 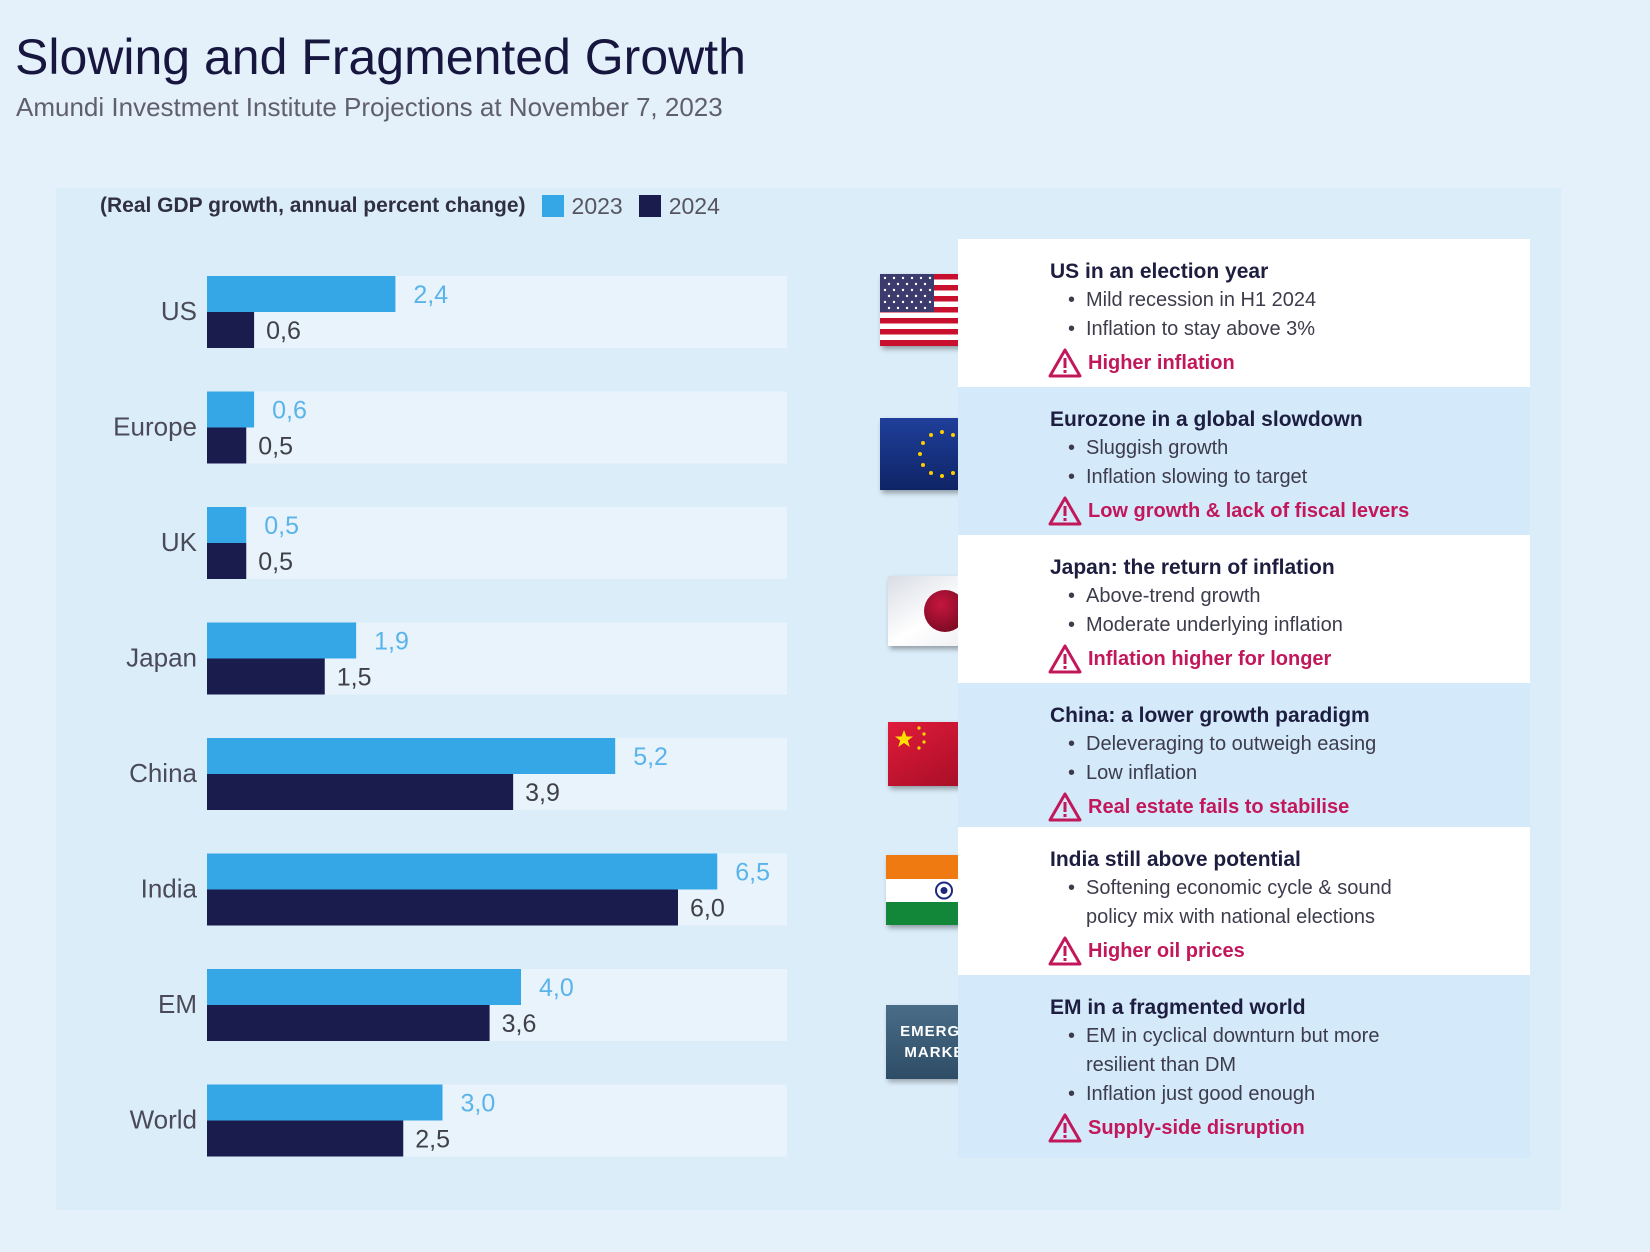 What do you see at coordinates (1299, 1094) in the screenshot?
I see `card-bullet: Inflation just good enough` at bounding box center [1299, 1094].